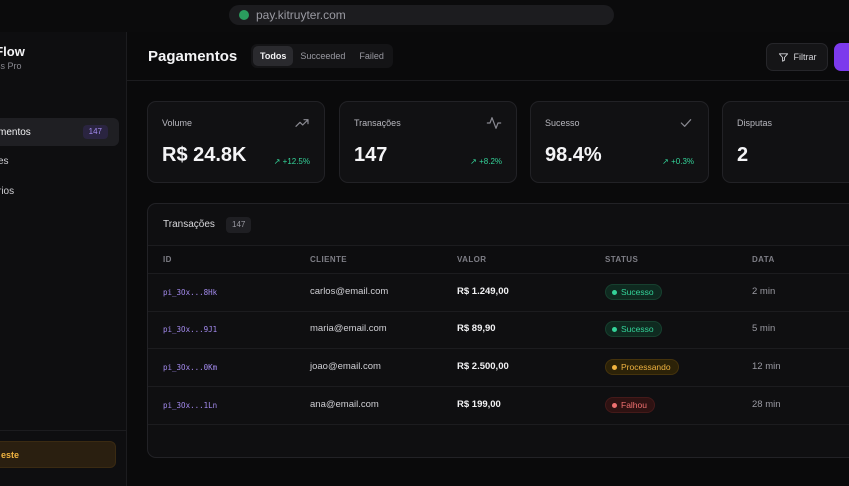  I want to click on secure-site-icon, so click(244, 15).